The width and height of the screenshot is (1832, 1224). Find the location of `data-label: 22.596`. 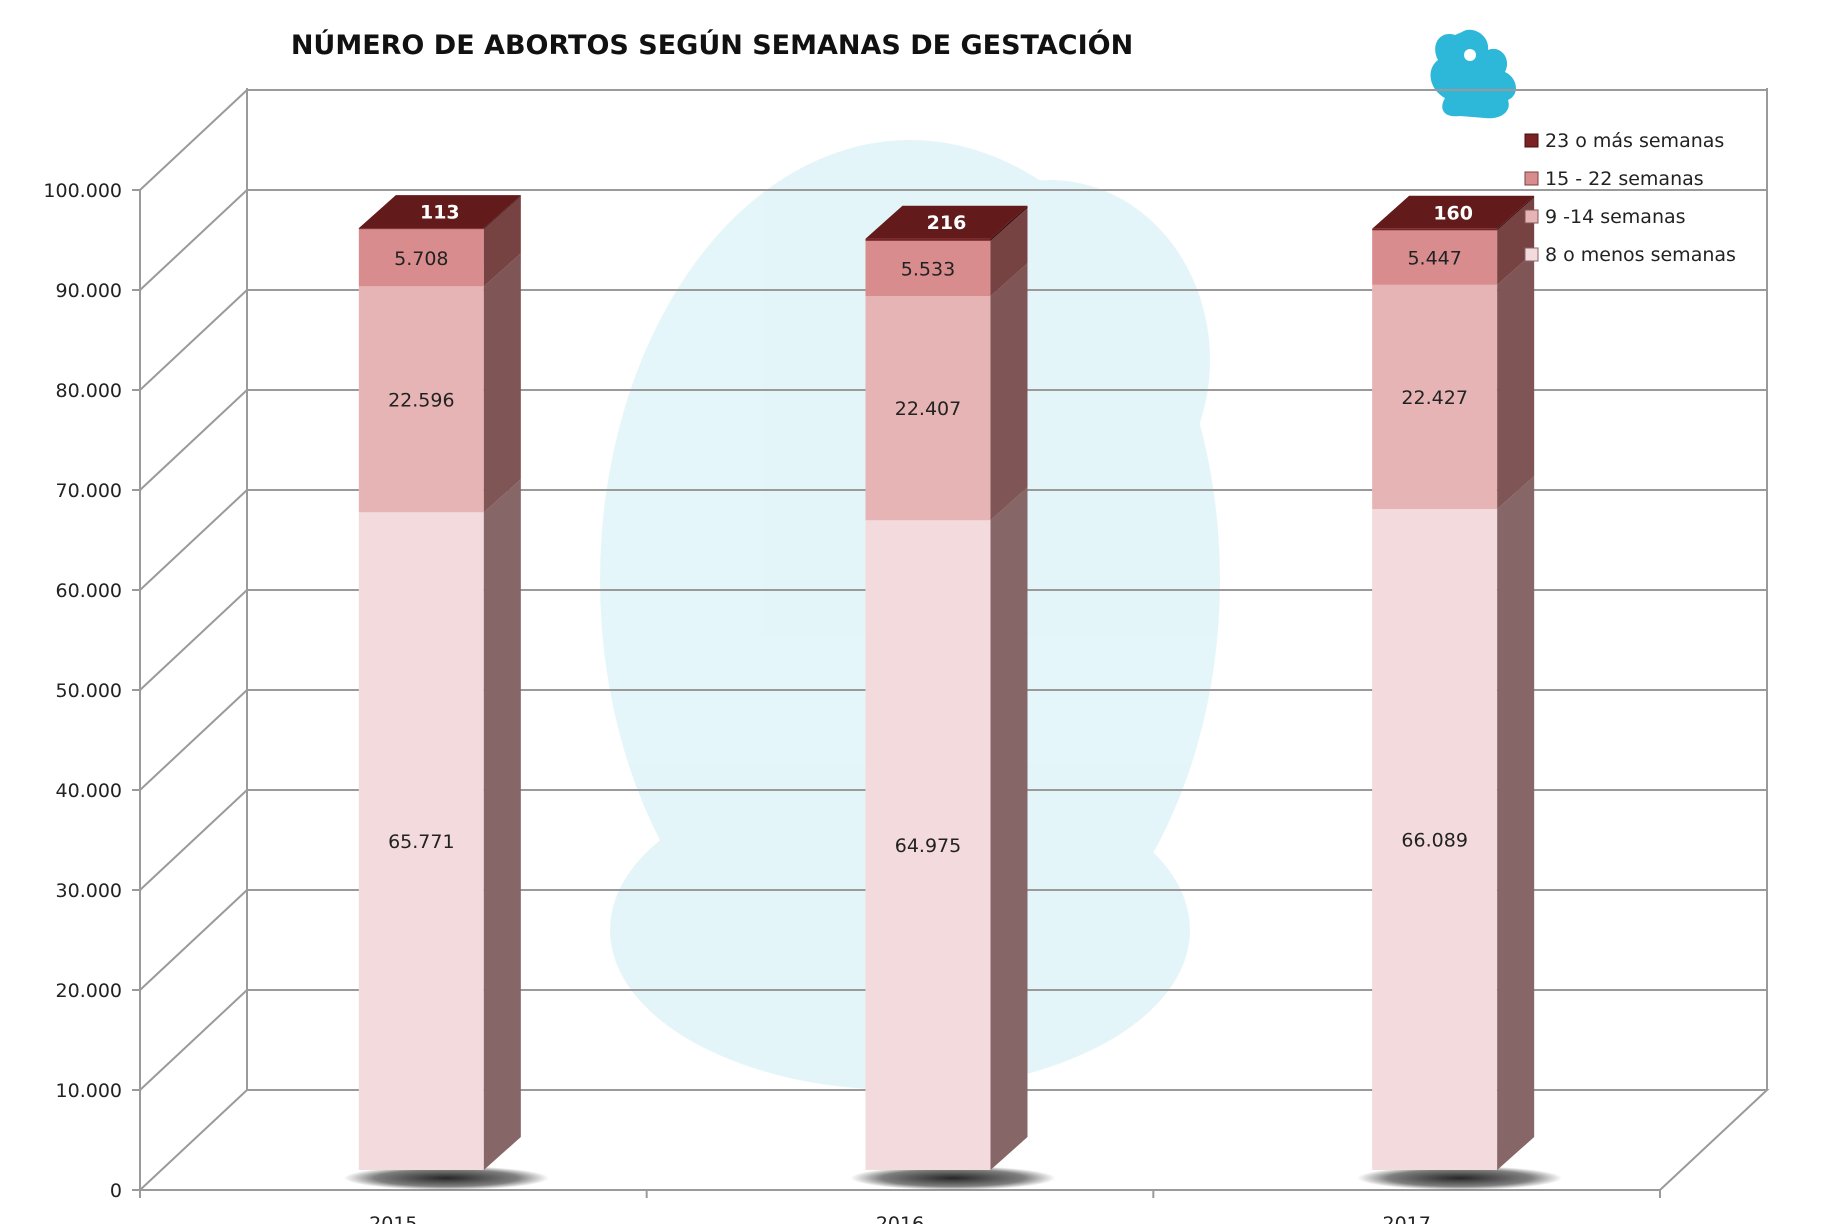

data-label: 22.596 is located at coordinates (421, 400).